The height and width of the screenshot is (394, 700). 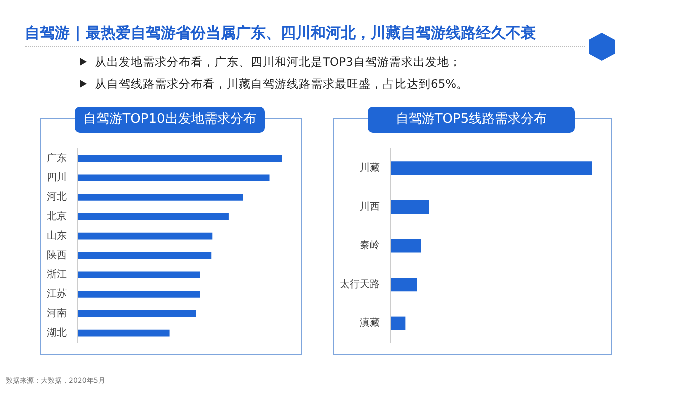 I want to click on y-tick-label: 滇藏, so click(x=370, y=323).